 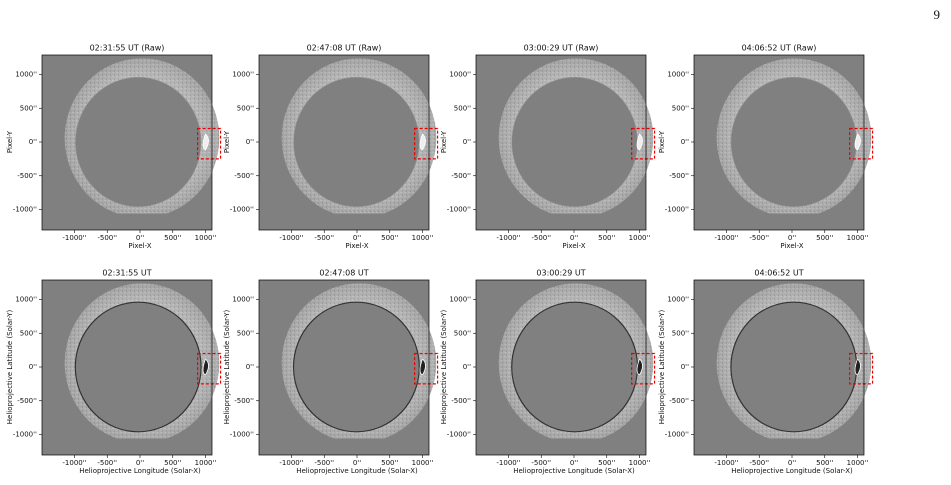 What do you see at coordinates (779, 48) in the screenshot?
I see `panel-title: 04:06:52 UT (Raw)` at bounding box center [779, 48].